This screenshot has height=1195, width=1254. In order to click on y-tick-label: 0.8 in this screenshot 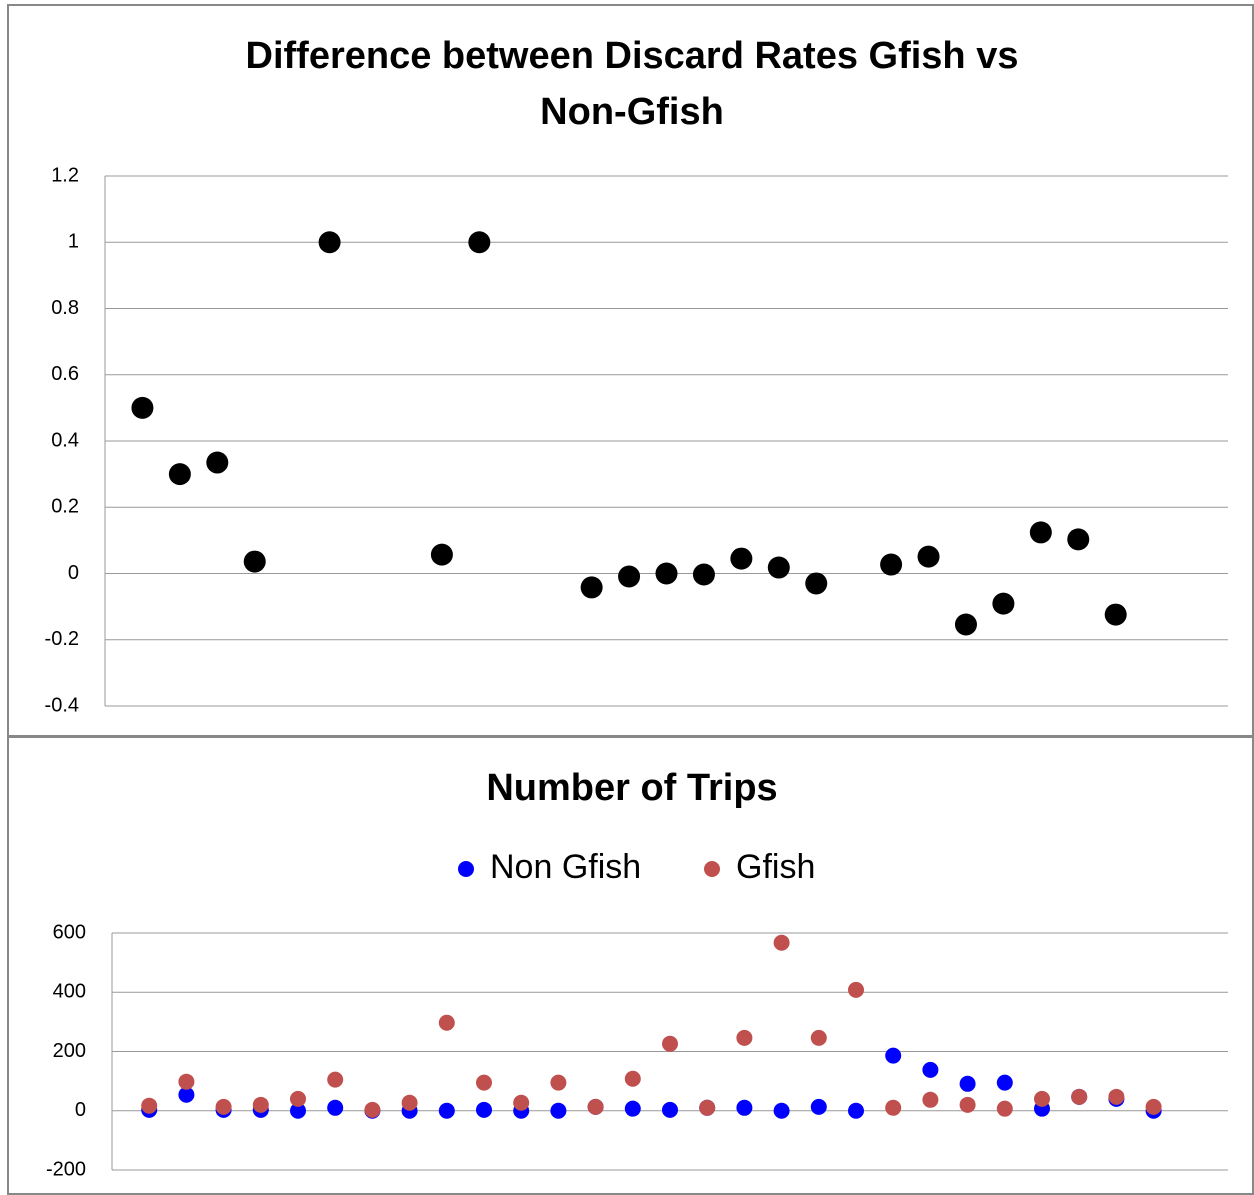, I will do `click(65, 308)`.